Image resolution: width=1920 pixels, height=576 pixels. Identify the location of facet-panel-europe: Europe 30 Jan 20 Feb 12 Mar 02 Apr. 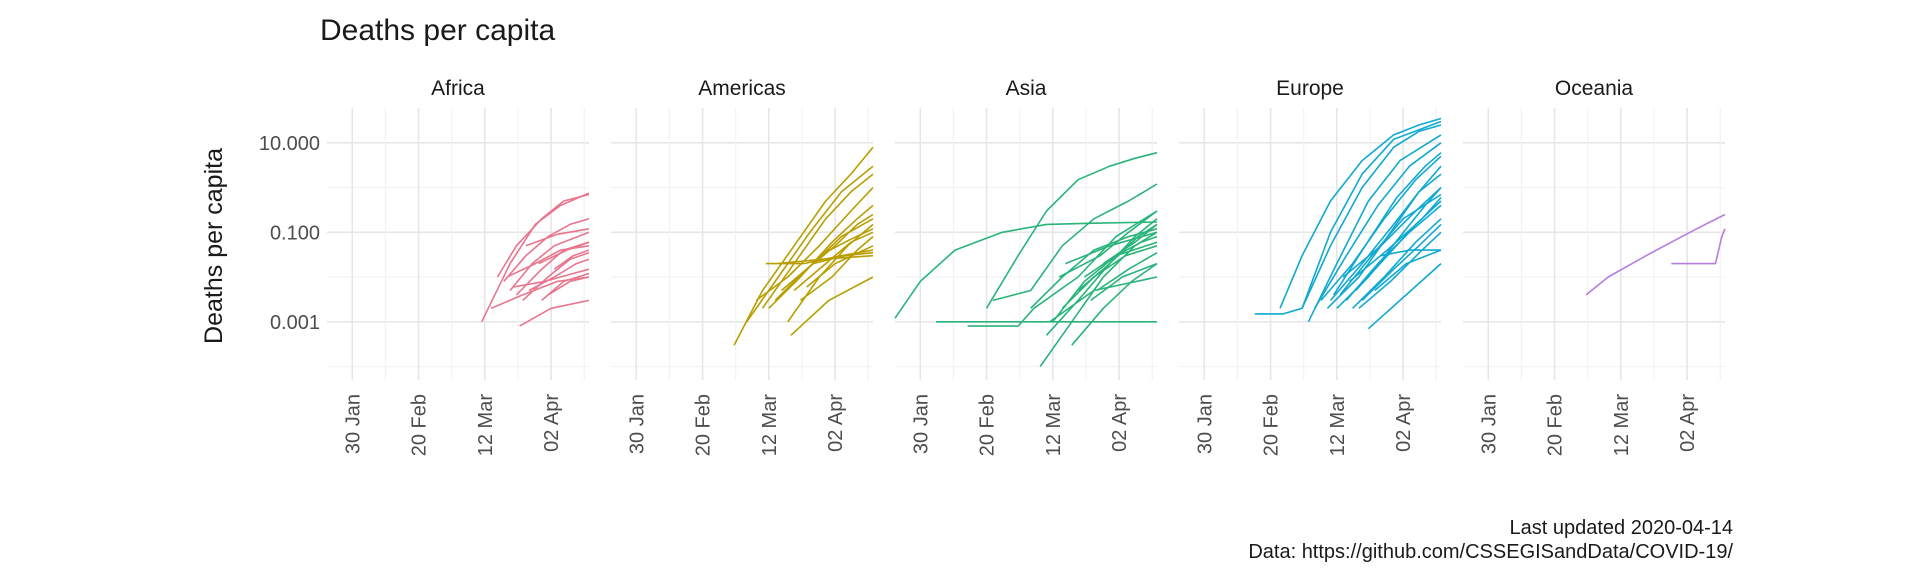
(1310, 267).